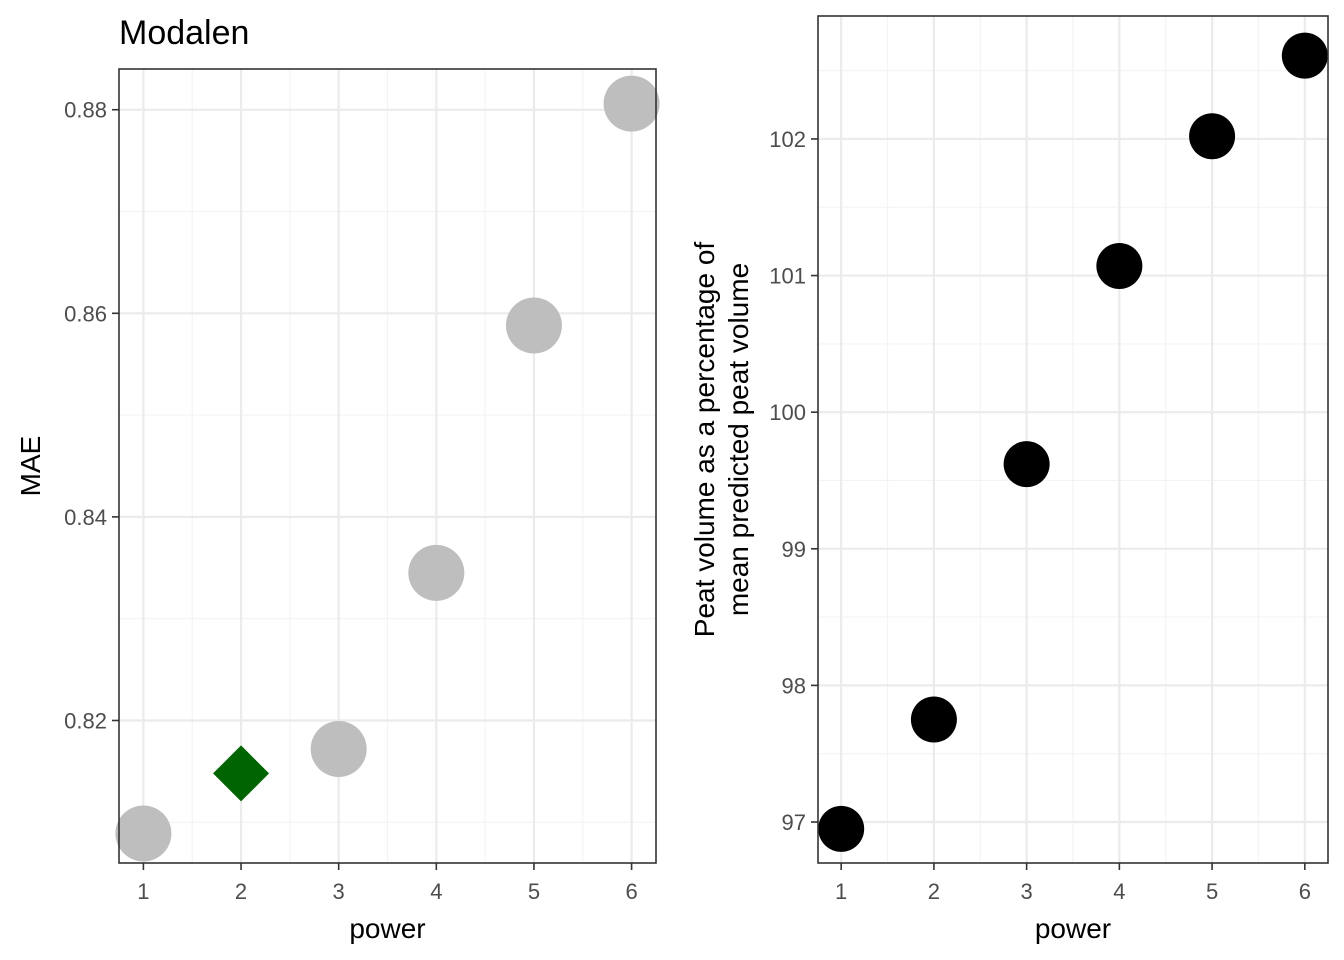 The width and height of the screenshot is (1344, 960). I want to click on y-tick-label: 0.86, so click(85, 313).